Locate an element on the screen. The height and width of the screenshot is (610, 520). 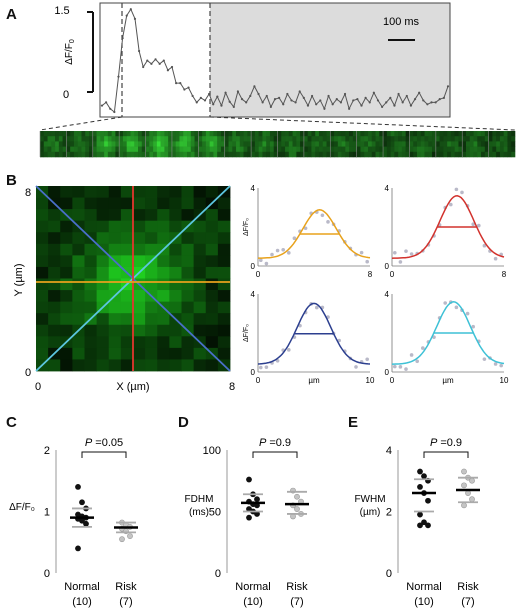
profile-ytick-top: 4 is located at coordinates (387, 294).